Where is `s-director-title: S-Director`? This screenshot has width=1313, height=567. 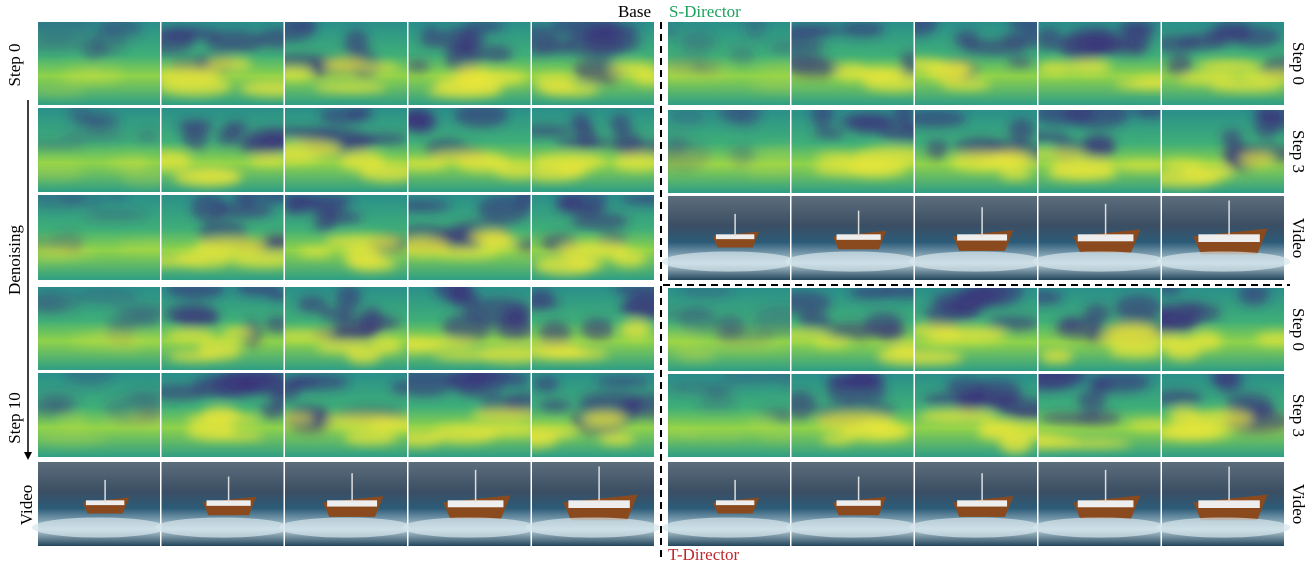
s-director-title: S-Director is located at coordinates (705, 11).